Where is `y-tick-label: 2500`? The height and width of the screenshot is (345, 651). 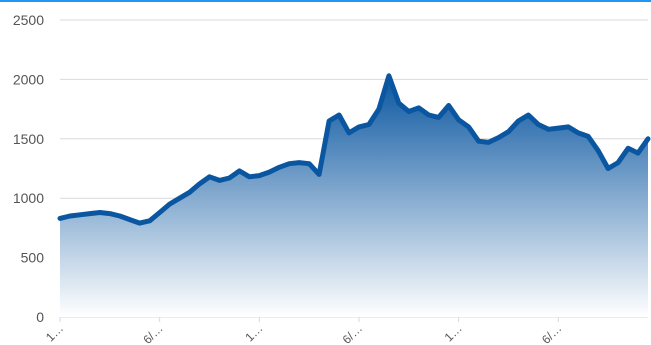 y-tick-label: 2500 is located at coordinates (28, 20).